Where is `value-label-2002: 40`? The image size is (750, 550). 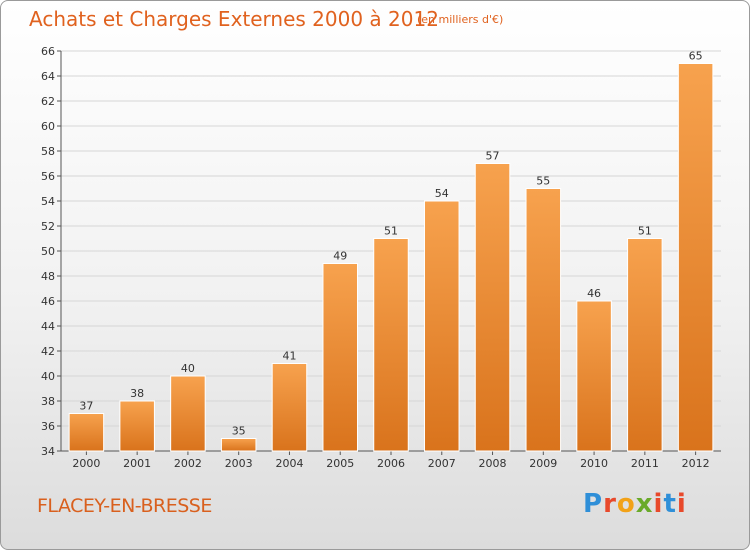
value-label-2002: 40 is located at coordinates (188, 368).